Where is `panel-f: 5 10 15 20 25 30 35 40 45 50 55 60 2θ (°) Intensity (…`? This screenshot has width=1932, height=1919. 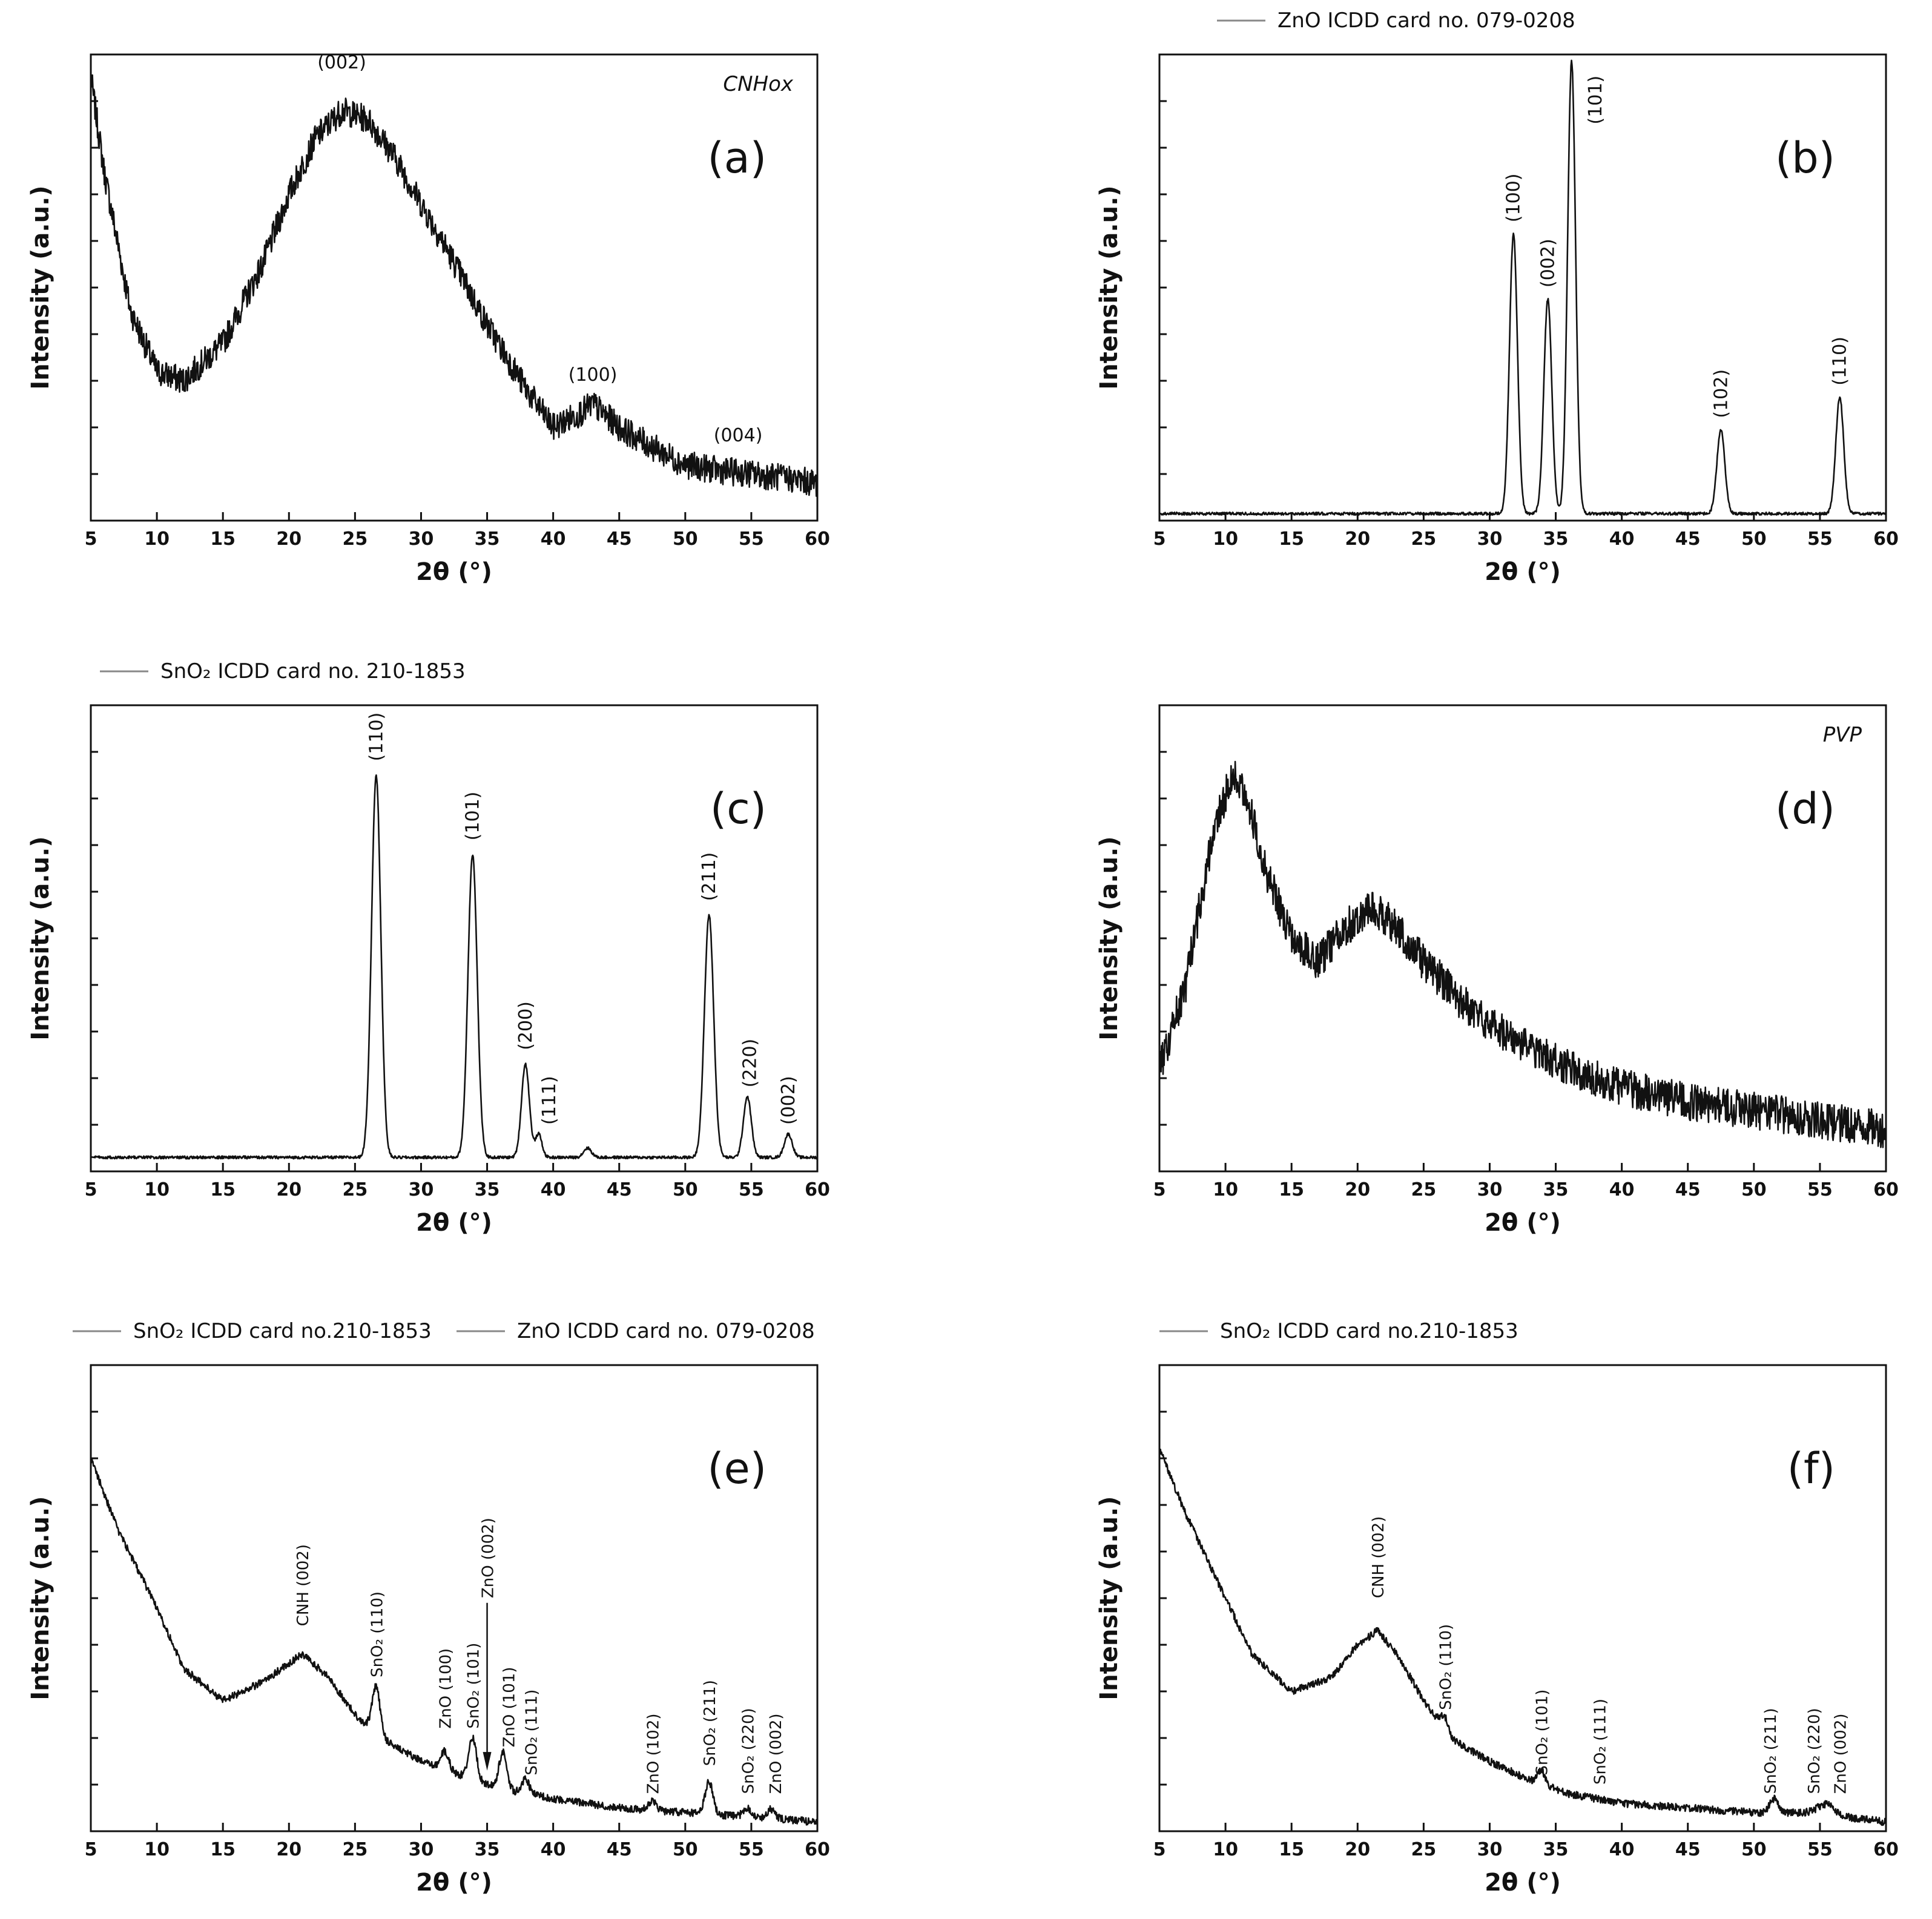
panel-f: 5 10 15 20 25 30 35 40 45 50 55 60 2θ (°) Intensity (… is located at coordinates (1497, 1608).